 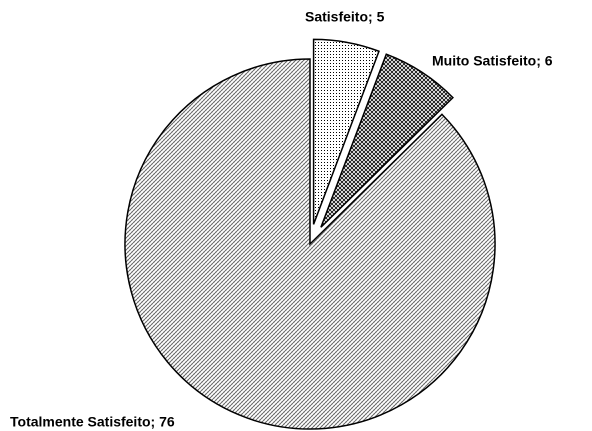 I want to click on data-label: Totalmente Satisfeito; 76, so click(x=92, y=422).